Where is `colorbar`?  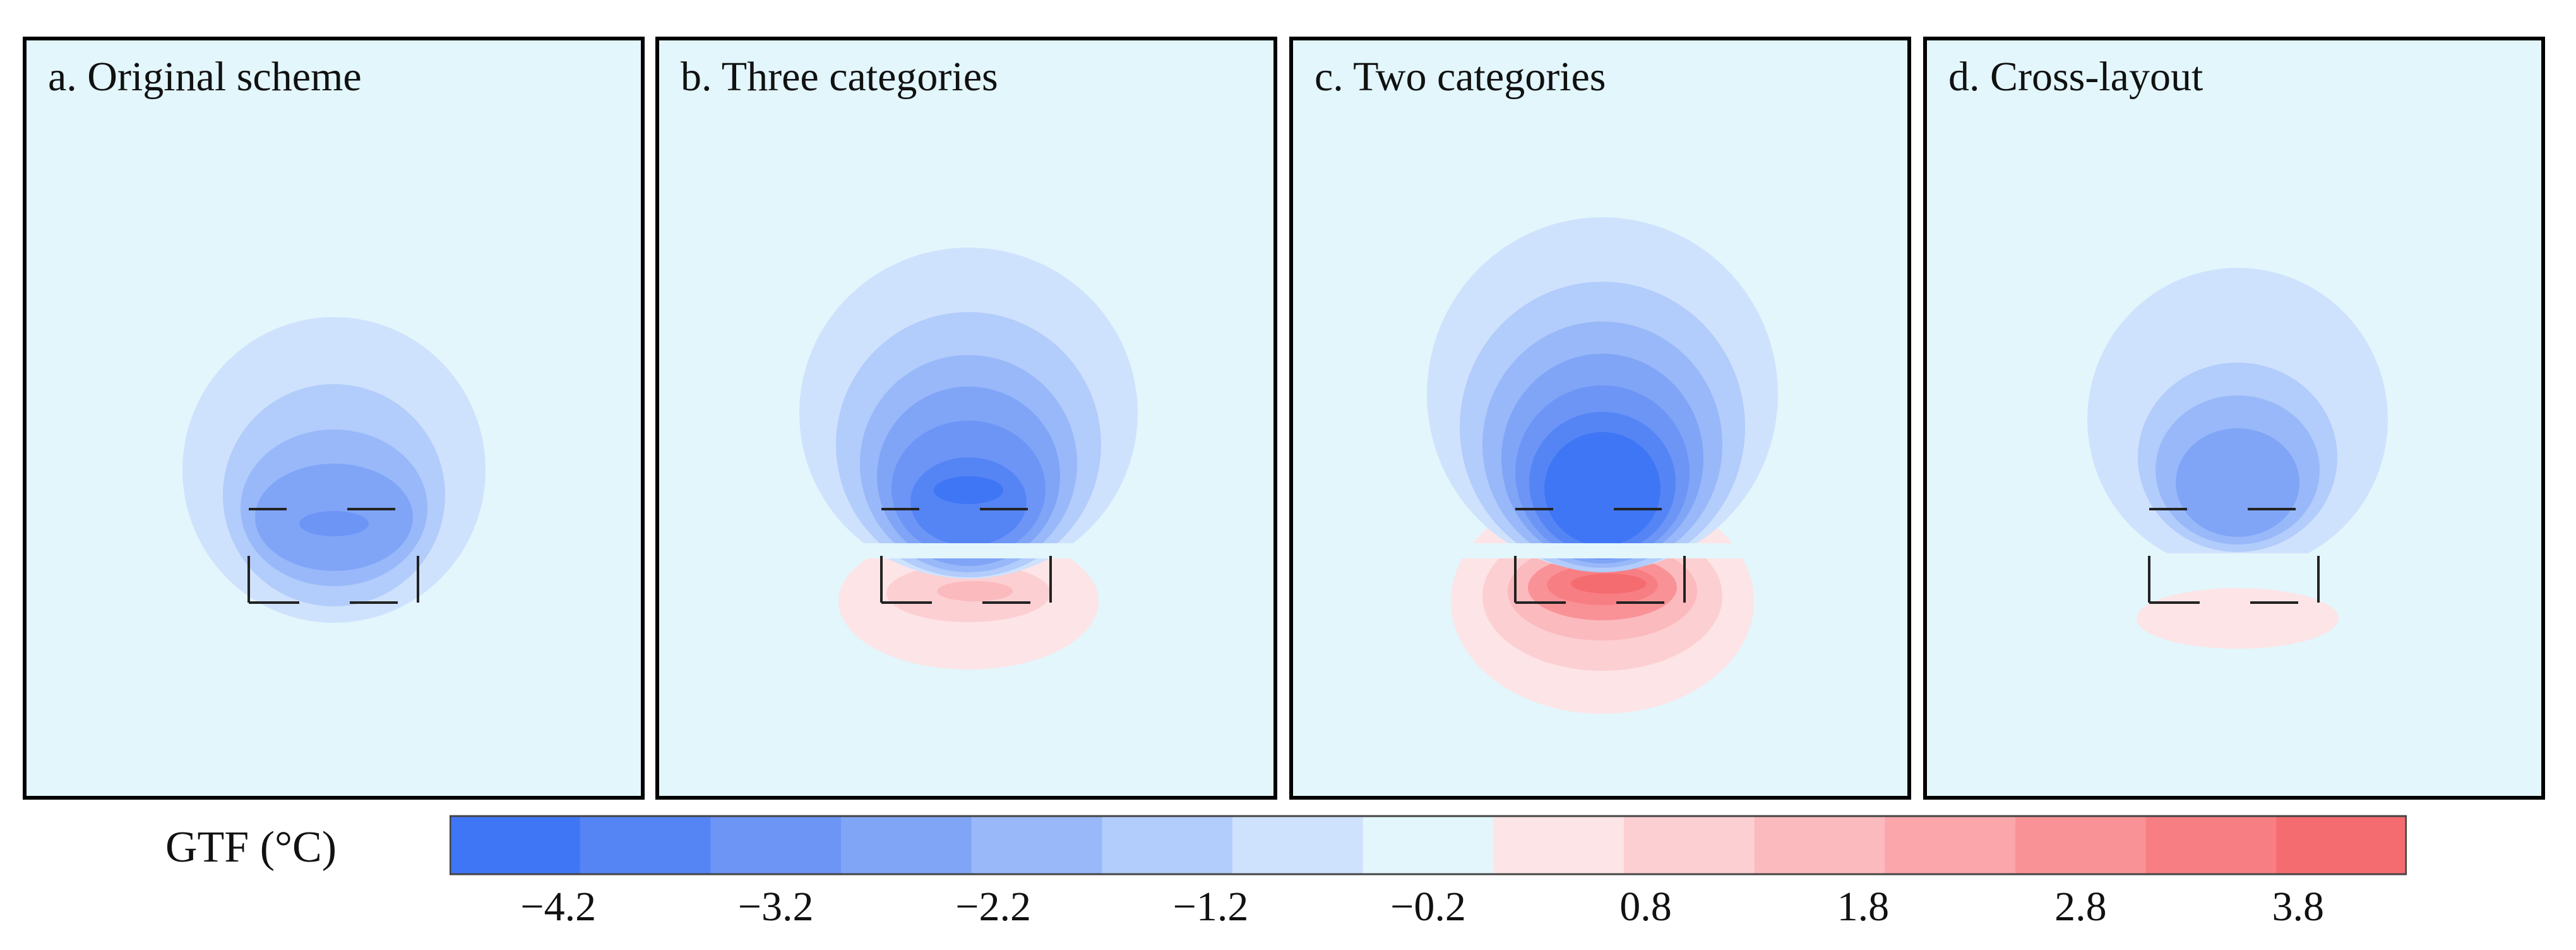 colorbar is located at coordinates (1428, 845).